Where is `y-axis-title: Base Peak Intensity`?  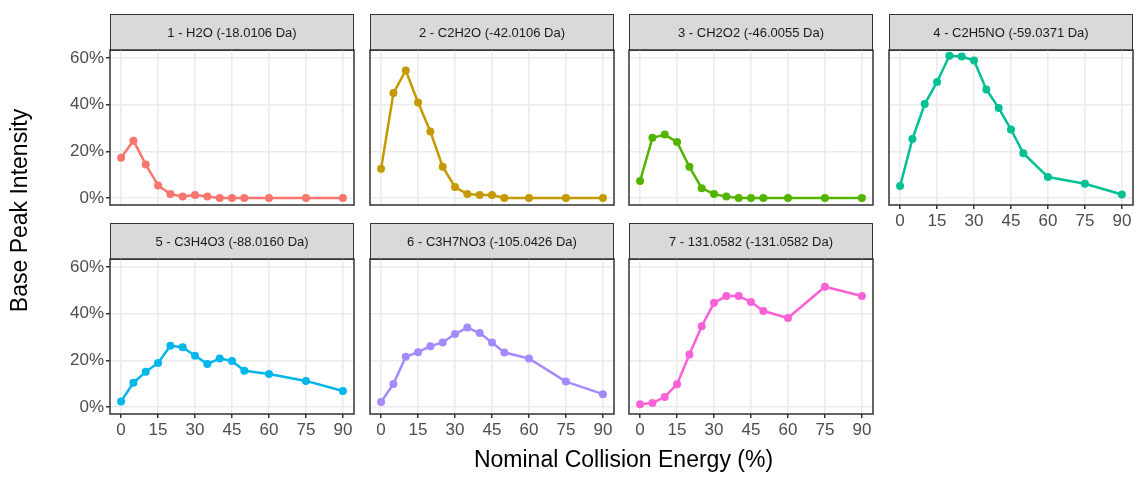 y-axis-title: Base Peak Intensity is located at coordinates (20, 210).